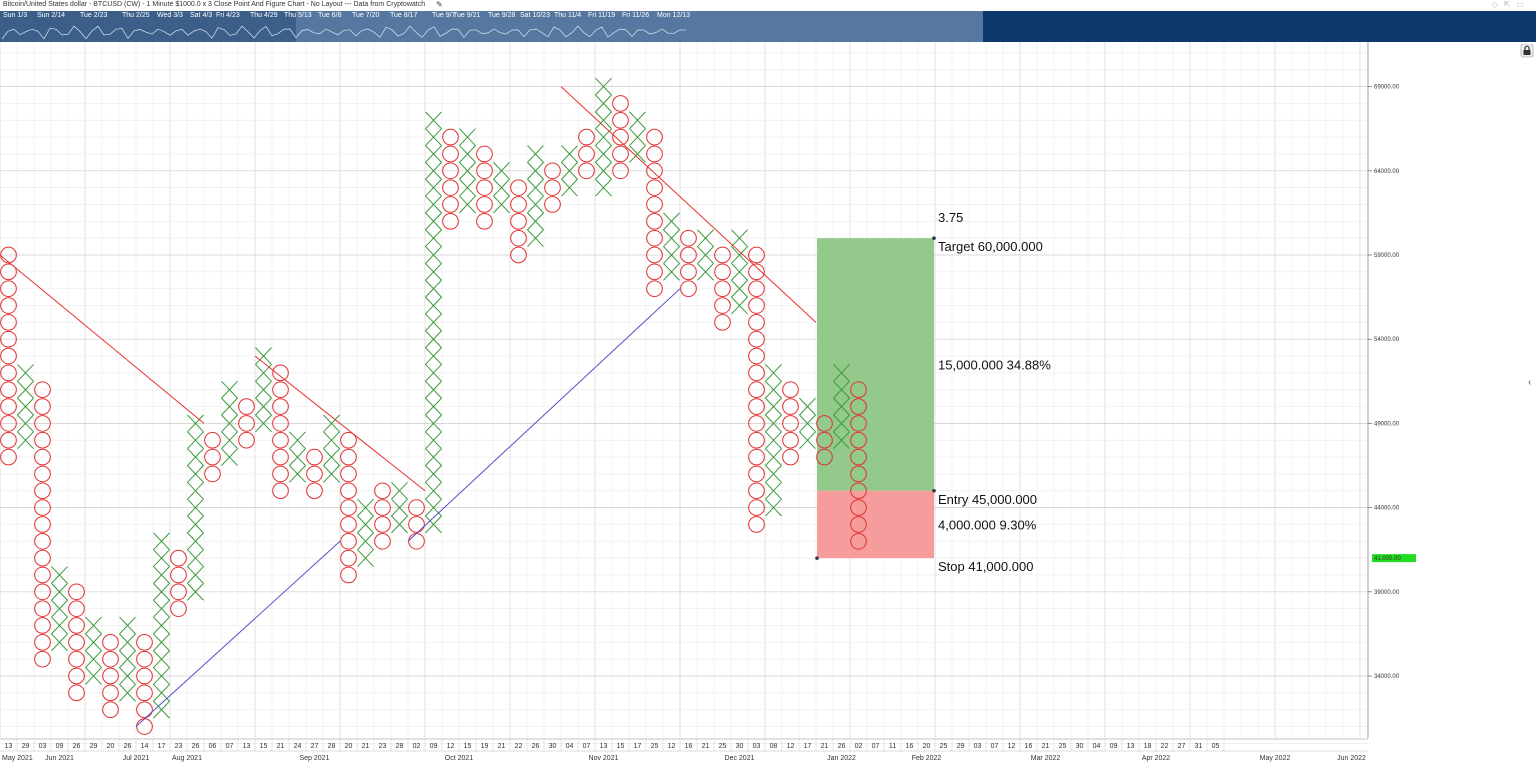 Image resolution: width=1536 pixels, height=765 pixels. Describe the element at coordinates (587, 746) in the screenshot. I see `x-day-label: 07` at that location.